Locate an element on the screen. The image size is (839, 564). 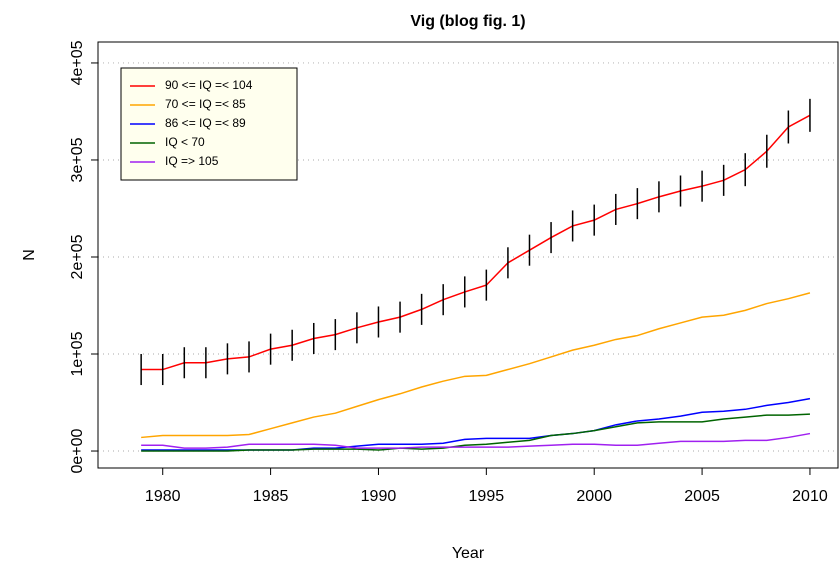
y-axis-label: N is located at coordinates (29, 255).